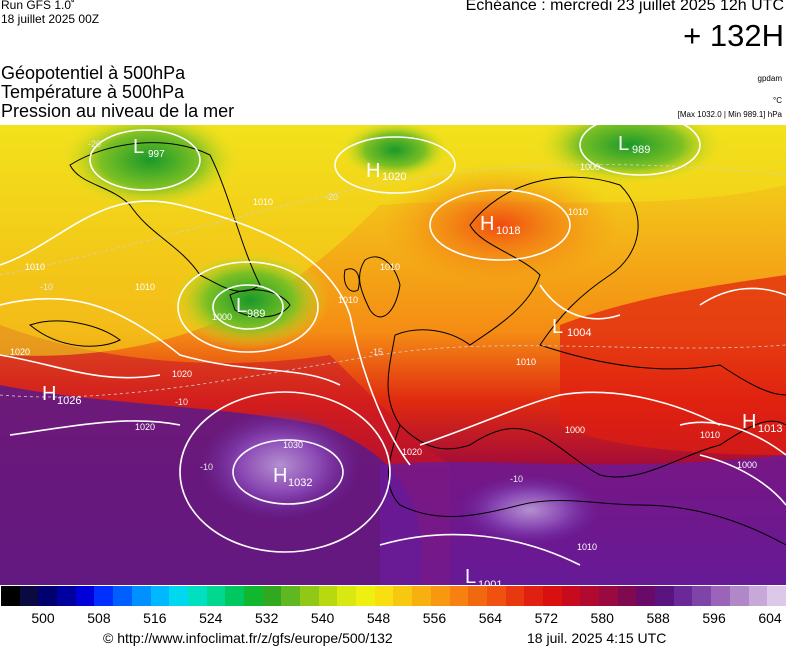  What do you see at coordinates (579, 333) in the screenshot?
I see `svg-text: 1004` at bounding box center [579, 333].